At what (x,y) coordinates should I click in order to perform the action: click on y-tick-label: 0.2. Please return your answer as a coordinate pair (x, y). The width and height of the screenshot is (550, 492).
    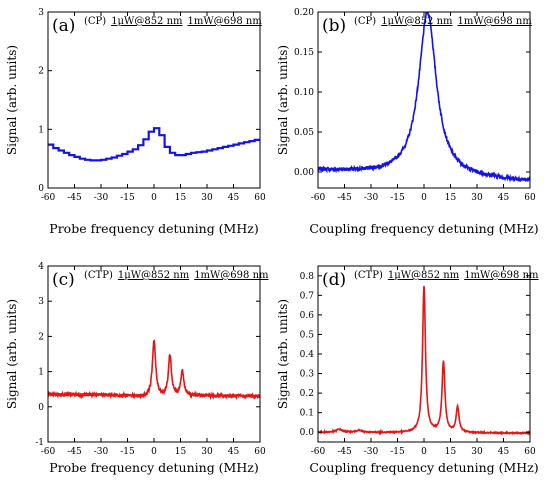
    Looking at the image, I should click on (307, 394).